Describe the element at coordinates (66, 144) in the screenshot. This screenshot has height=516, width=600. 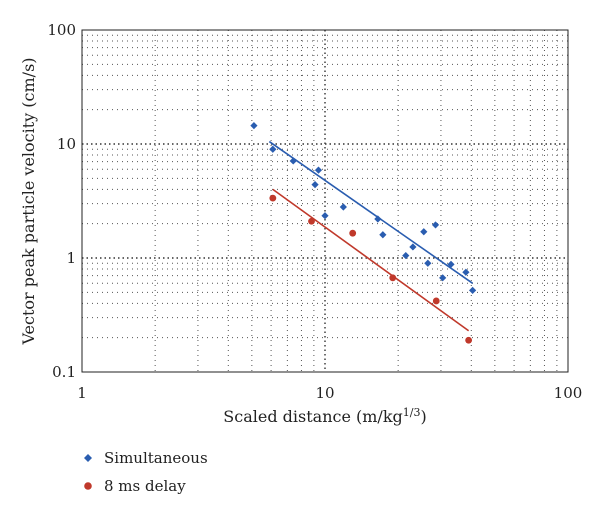
I see `y-tick-label: 10` at that location.